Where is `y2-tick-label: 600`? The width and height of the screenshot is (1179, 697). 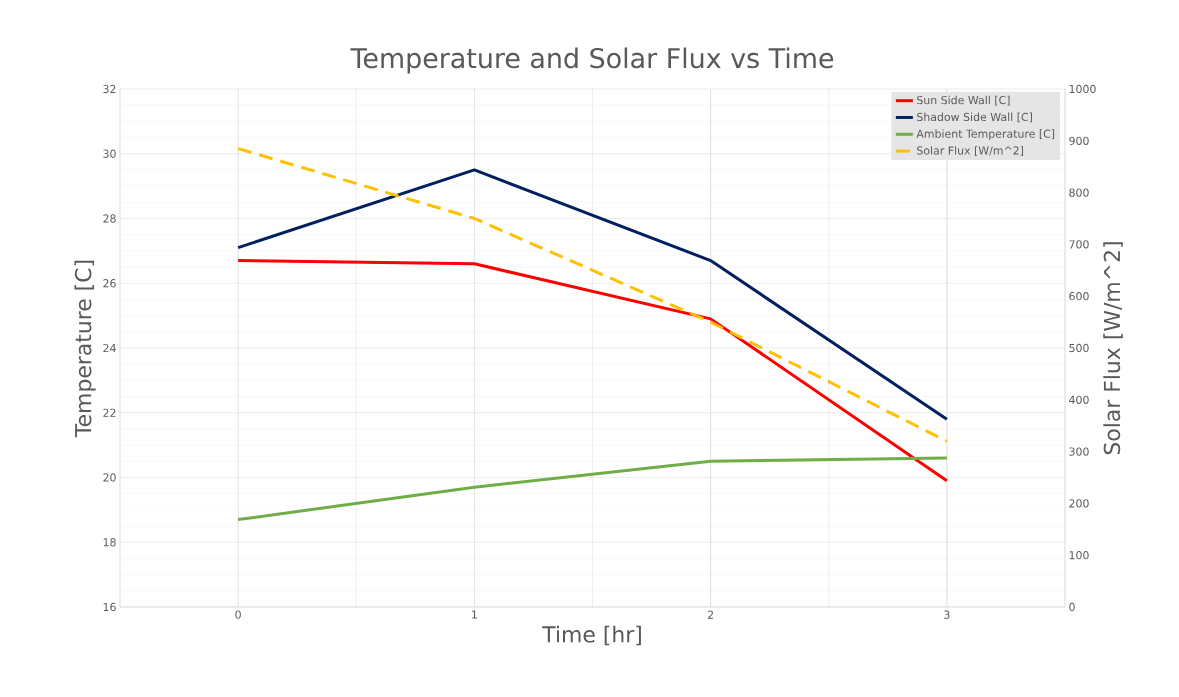 y2-tick-label: 600 is located at coordinates (1079, 296).